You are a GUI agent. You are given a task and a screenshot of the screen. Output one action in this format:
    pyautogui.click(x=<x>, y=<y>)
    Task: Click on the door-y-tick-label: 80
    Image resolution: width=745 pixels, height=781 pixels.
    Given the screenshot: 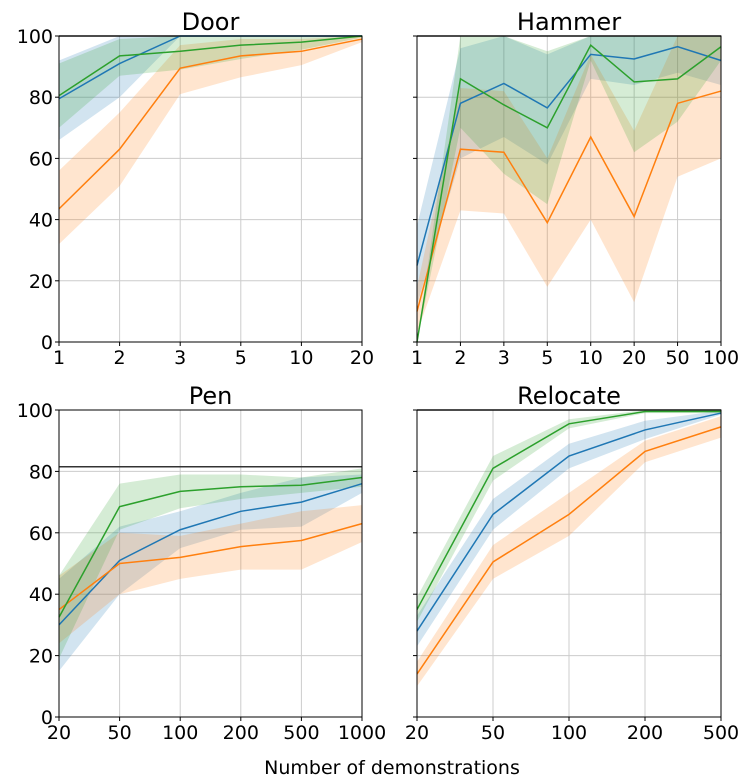 What is the action you would take?
    pyautogui.click(x=41, y=98)
    